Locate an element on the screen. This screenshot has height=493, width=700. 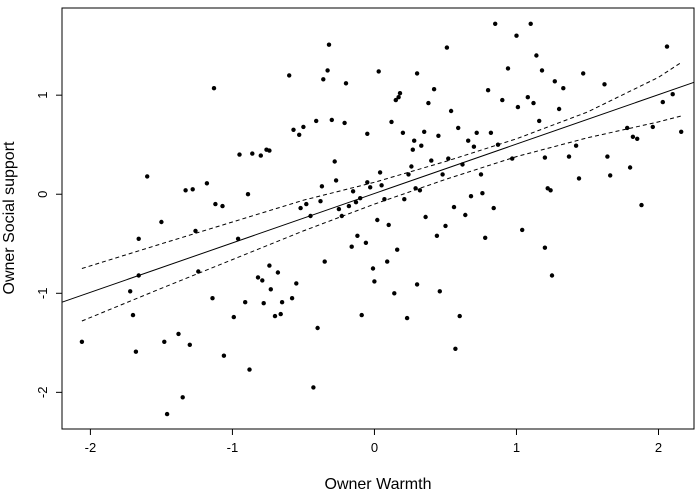
x-tick-label: 2 is located at coordinates (658, 447).